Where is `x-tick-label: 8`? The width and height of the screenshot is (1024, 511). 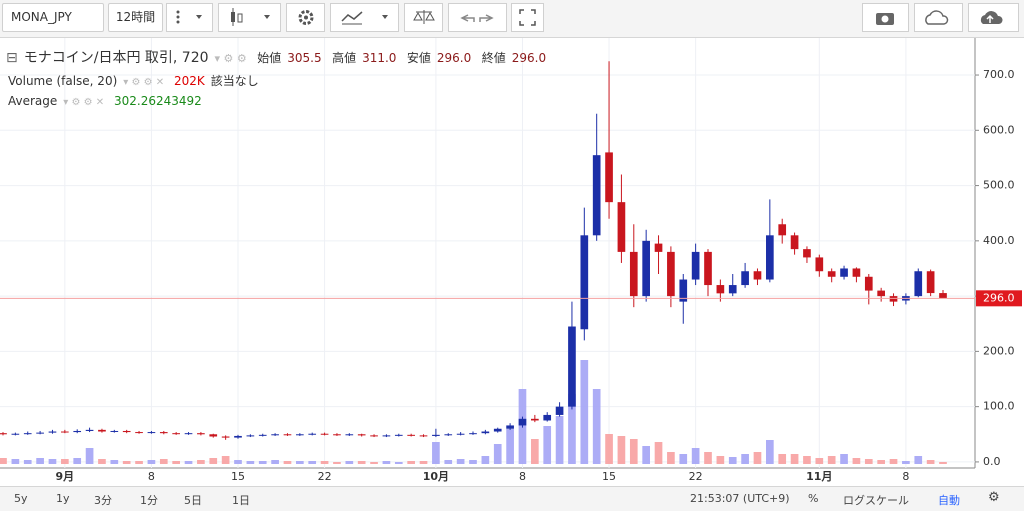 x-tick-label: 8 is located at coordinates (151, 476).